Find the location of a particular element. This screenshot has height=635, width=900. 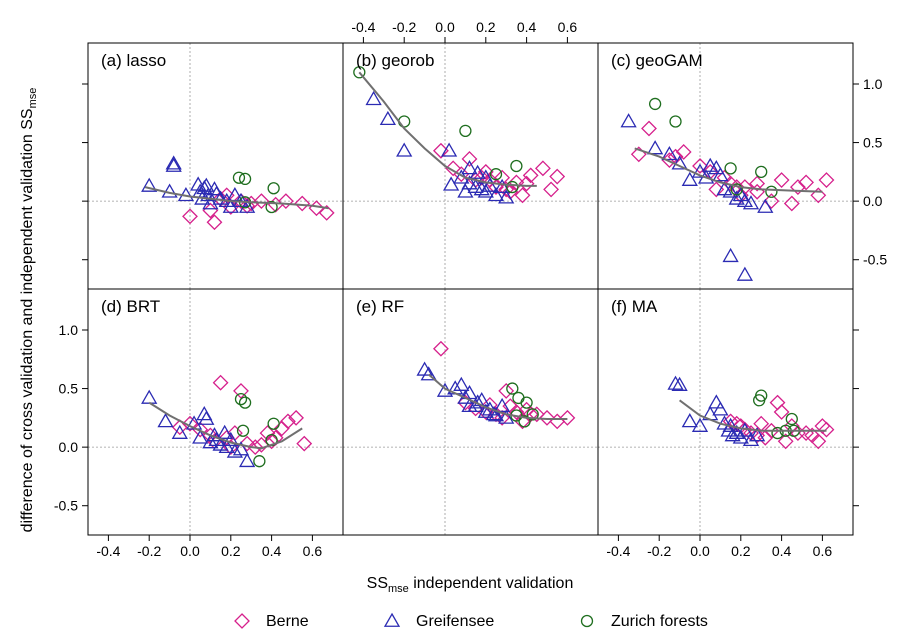

legend-label-greifensee: Greifensee is located at coordinates (455, 621).